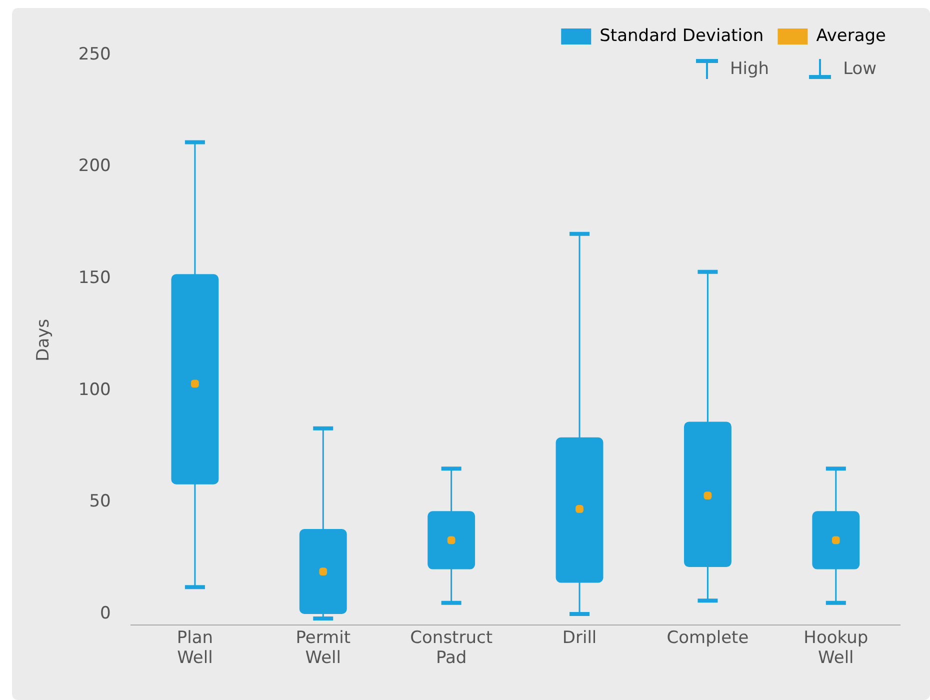 This screenshot has height=700, width=930. Describe the element at coordinates (707, 638) in the screenshot. I see `x-tick-label: Complete` at that location.